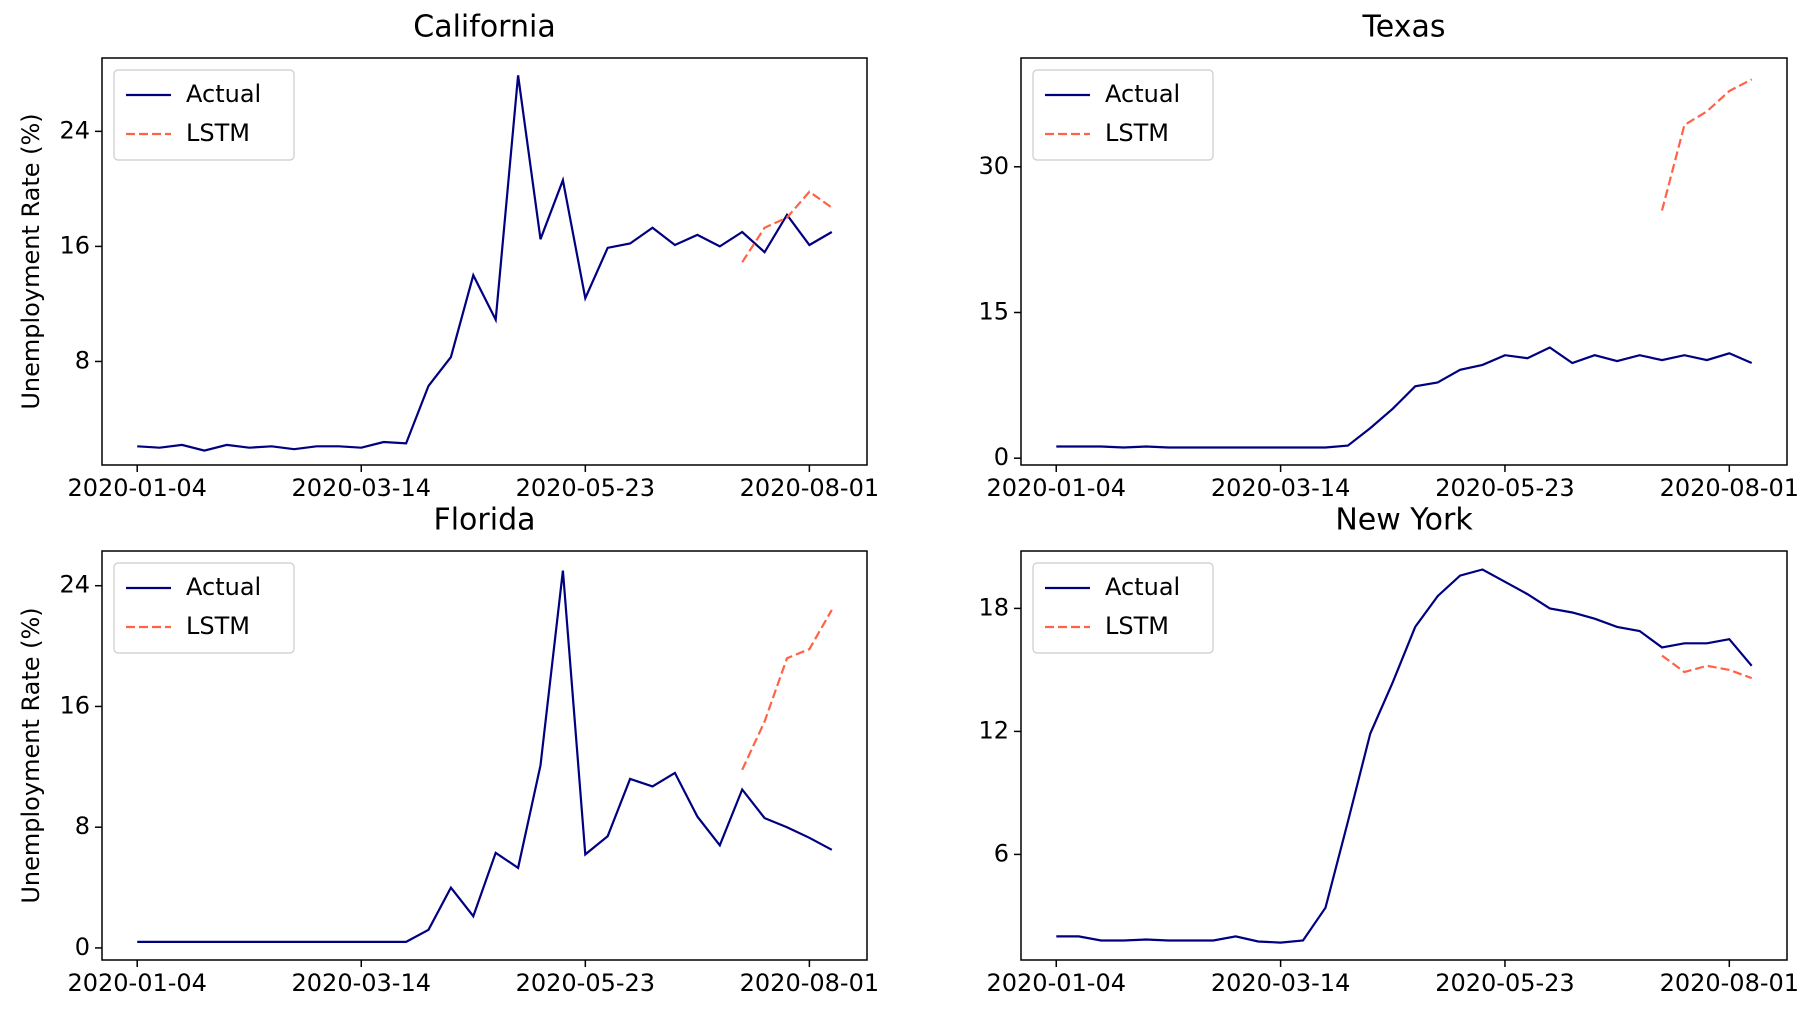 This screenshot has height=1018, width=1816. I want to click on y-tick-label: 30, so click(993, 166).